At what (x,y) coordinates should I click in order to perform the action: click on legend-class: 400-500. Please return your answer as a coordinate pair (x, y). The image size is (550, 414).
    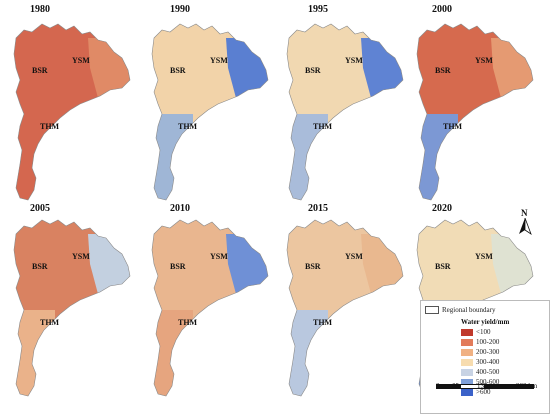
    Looking at the image, I should click on (480, 372).